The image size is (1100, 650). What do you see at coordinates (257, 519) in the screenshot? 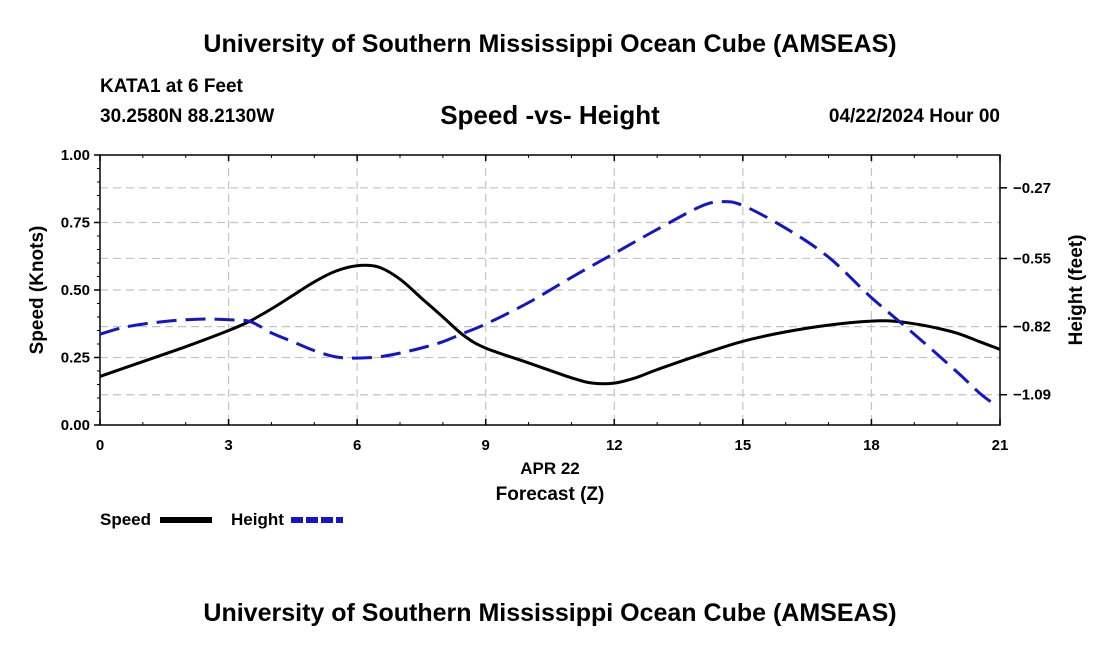
I see `legend-label-height: Height` at bounding box center [257, 519].